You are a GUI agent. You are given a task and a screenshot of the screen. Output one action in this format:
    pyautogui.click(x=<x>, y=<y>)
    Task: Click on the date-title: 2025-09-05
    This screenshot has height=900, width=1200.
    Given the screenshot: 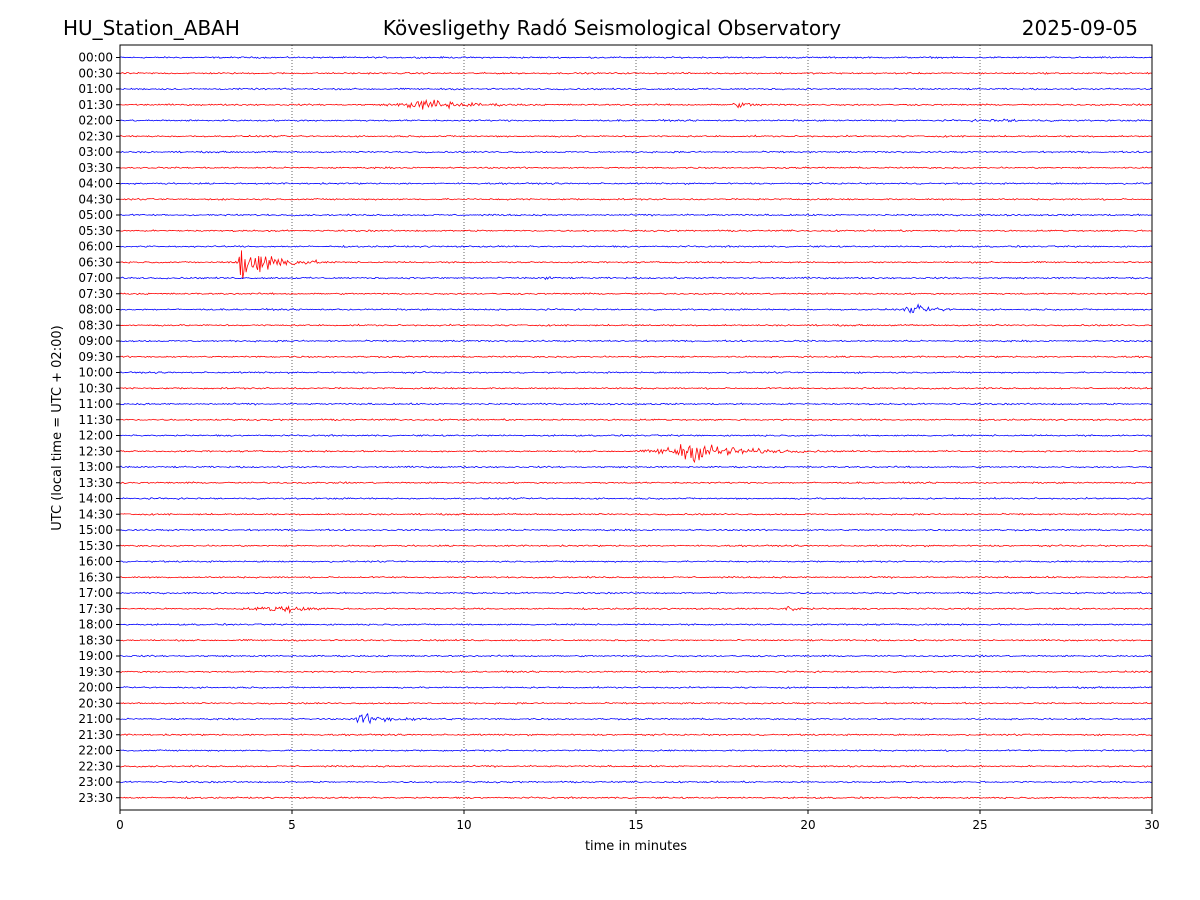 What is the action you would take?
    pyautogui.click(x=1080, y=28)
    